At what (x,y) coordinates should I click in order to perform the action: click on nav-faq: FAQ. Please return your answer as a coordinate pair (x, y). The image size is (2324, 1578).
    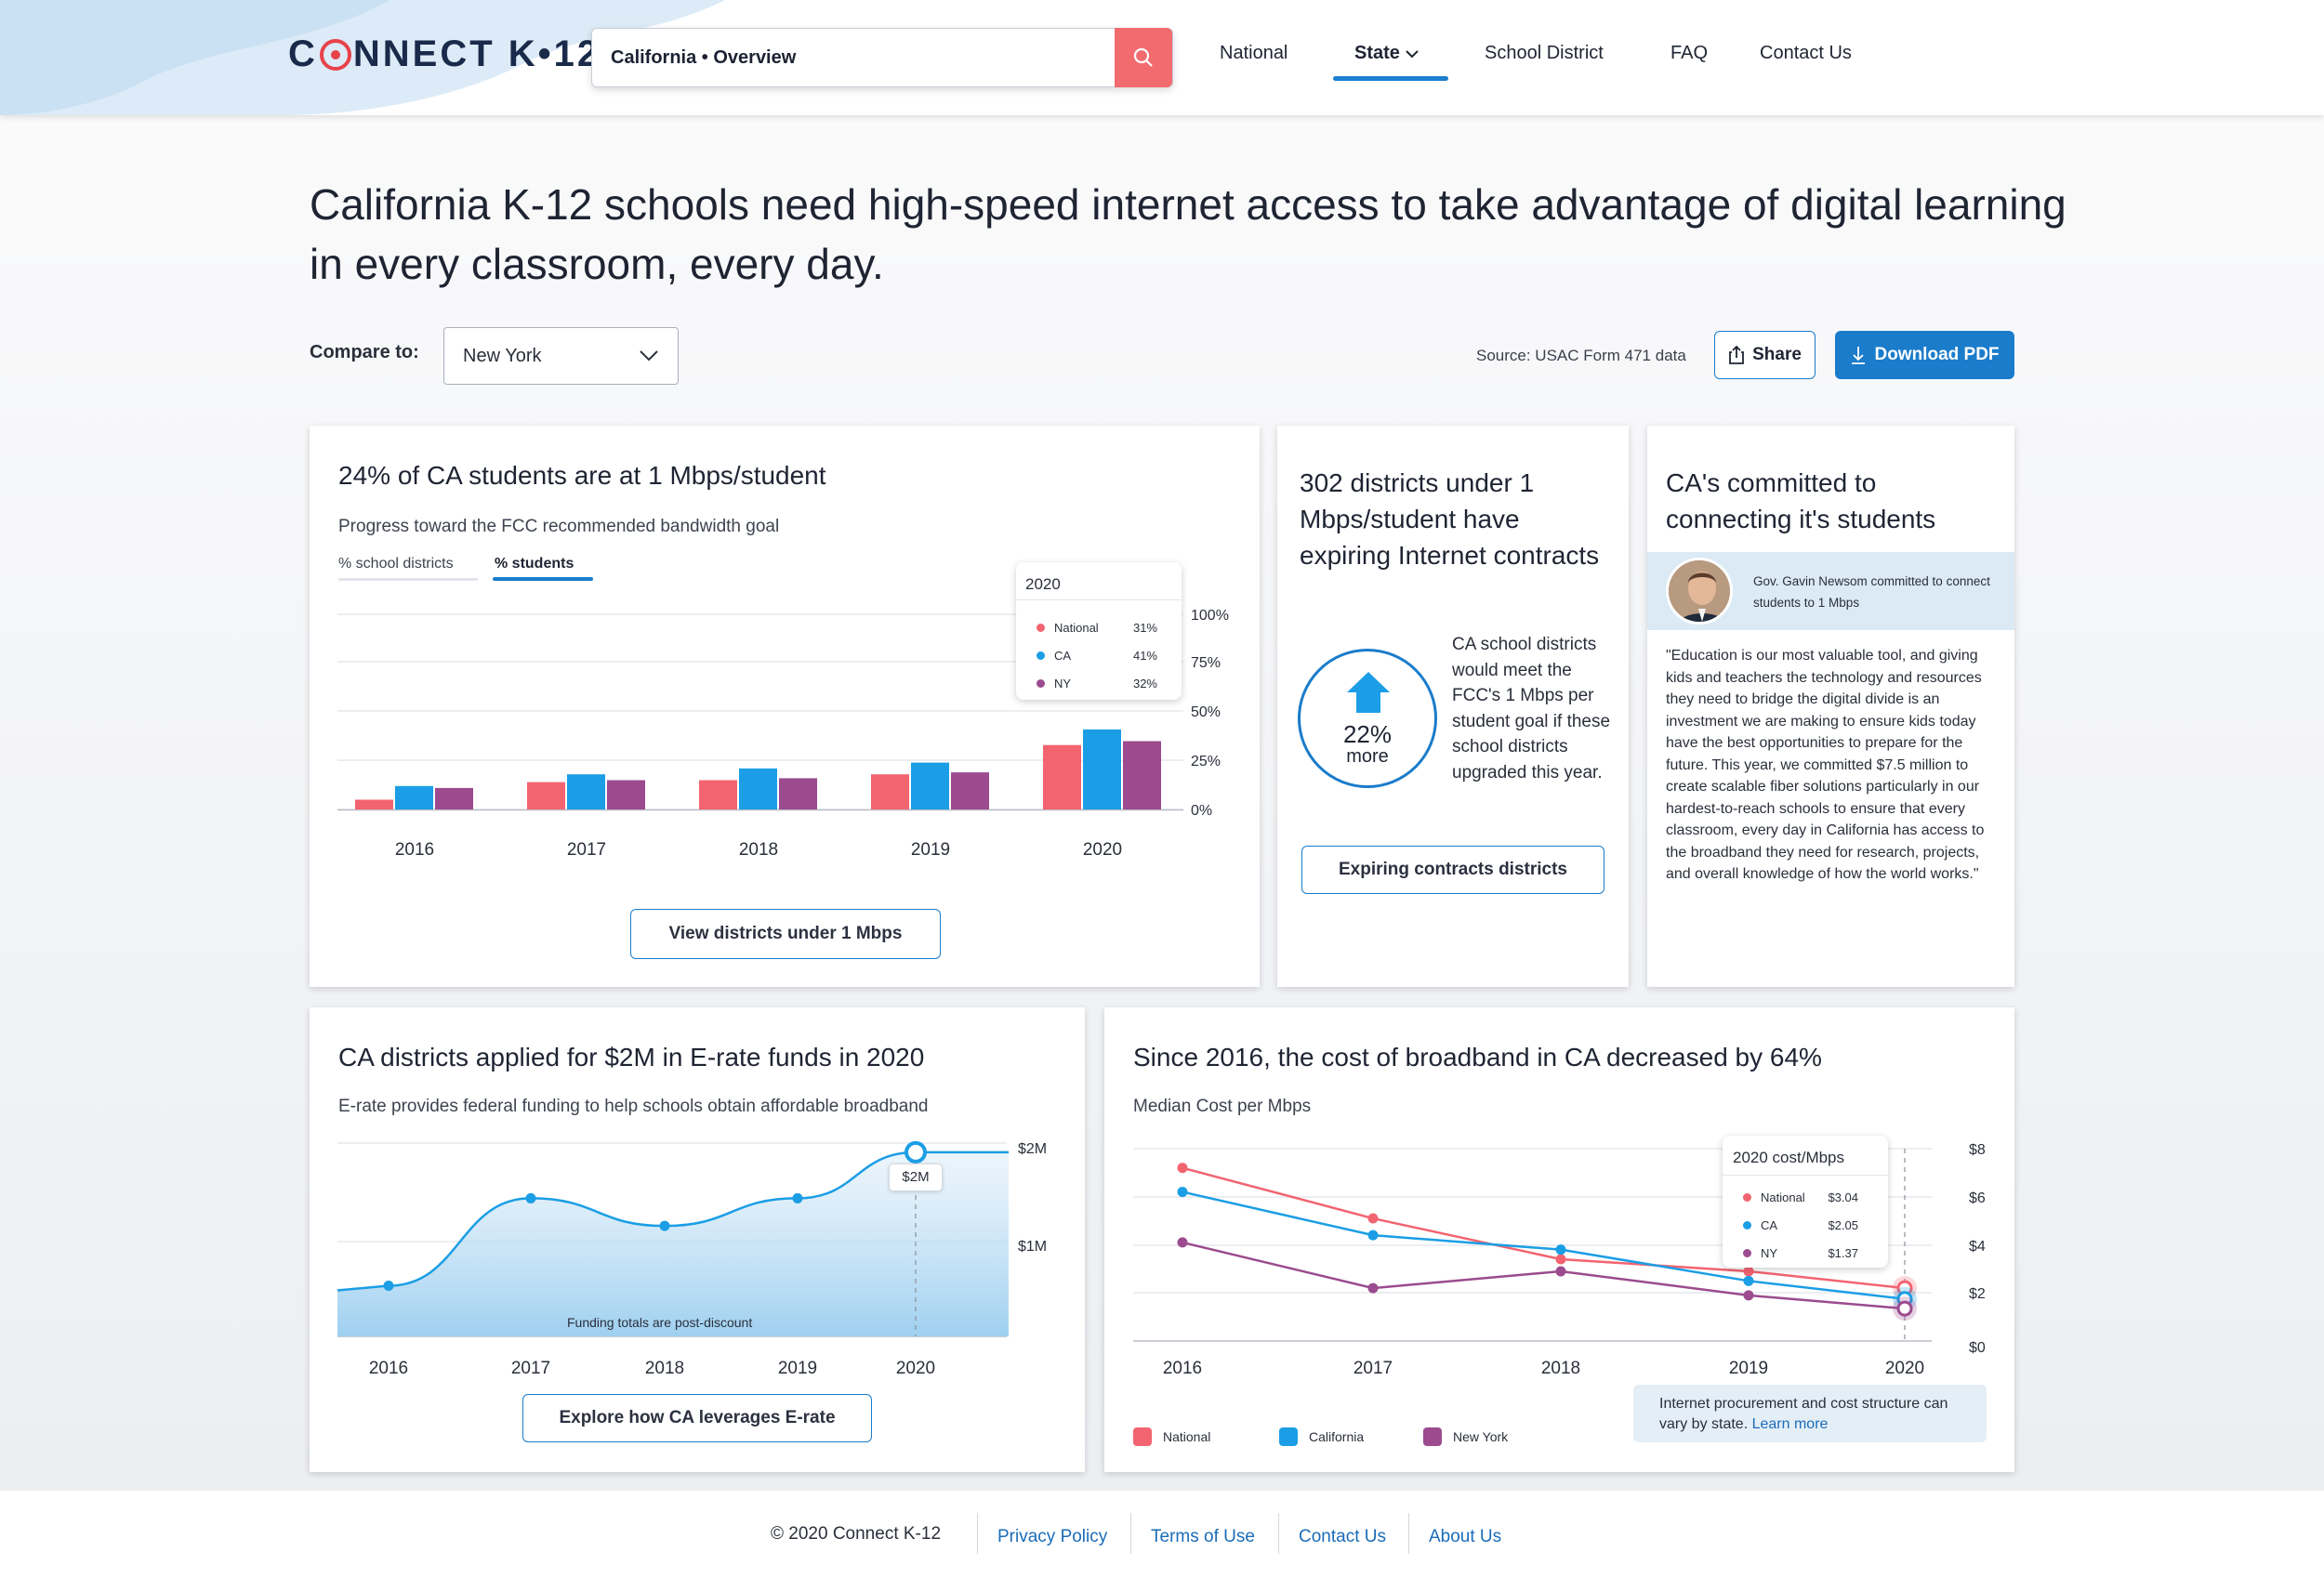
    Looking at the image, I should click on (1689, 53).